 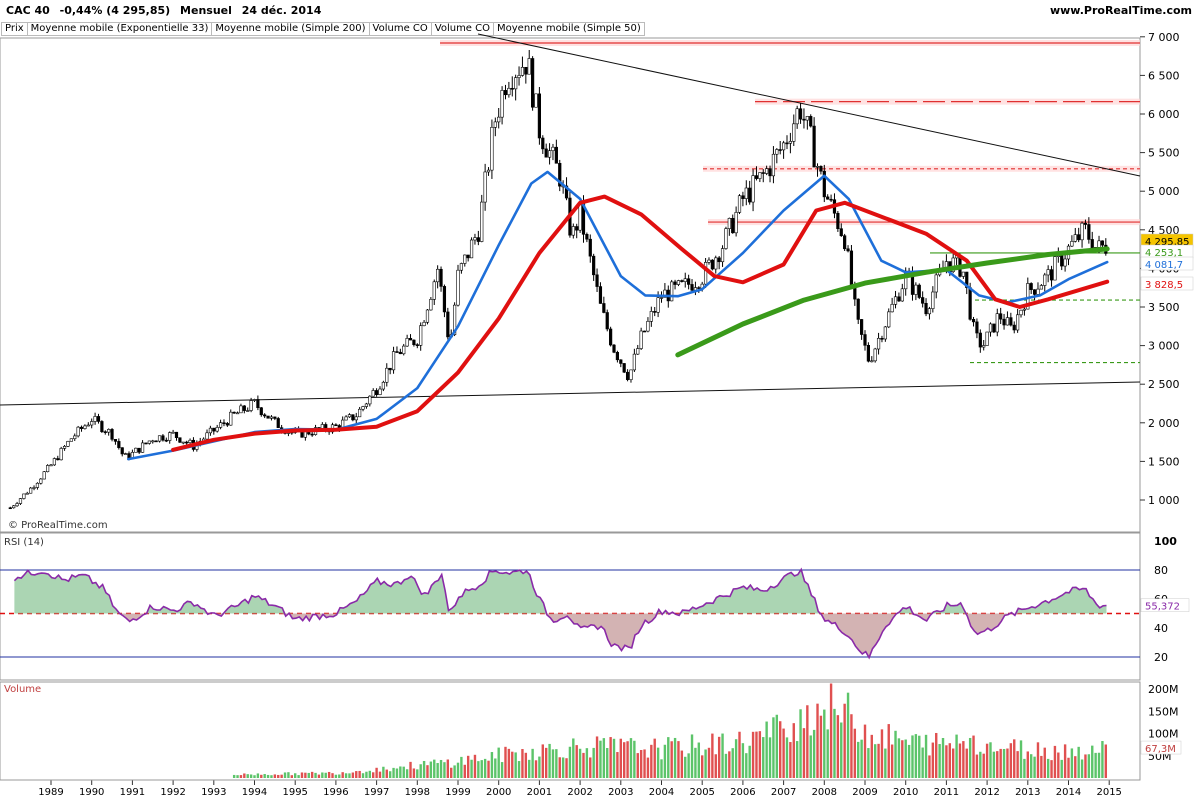 I want to click on x-tick-label: 1994, so click(x=254, y=792).